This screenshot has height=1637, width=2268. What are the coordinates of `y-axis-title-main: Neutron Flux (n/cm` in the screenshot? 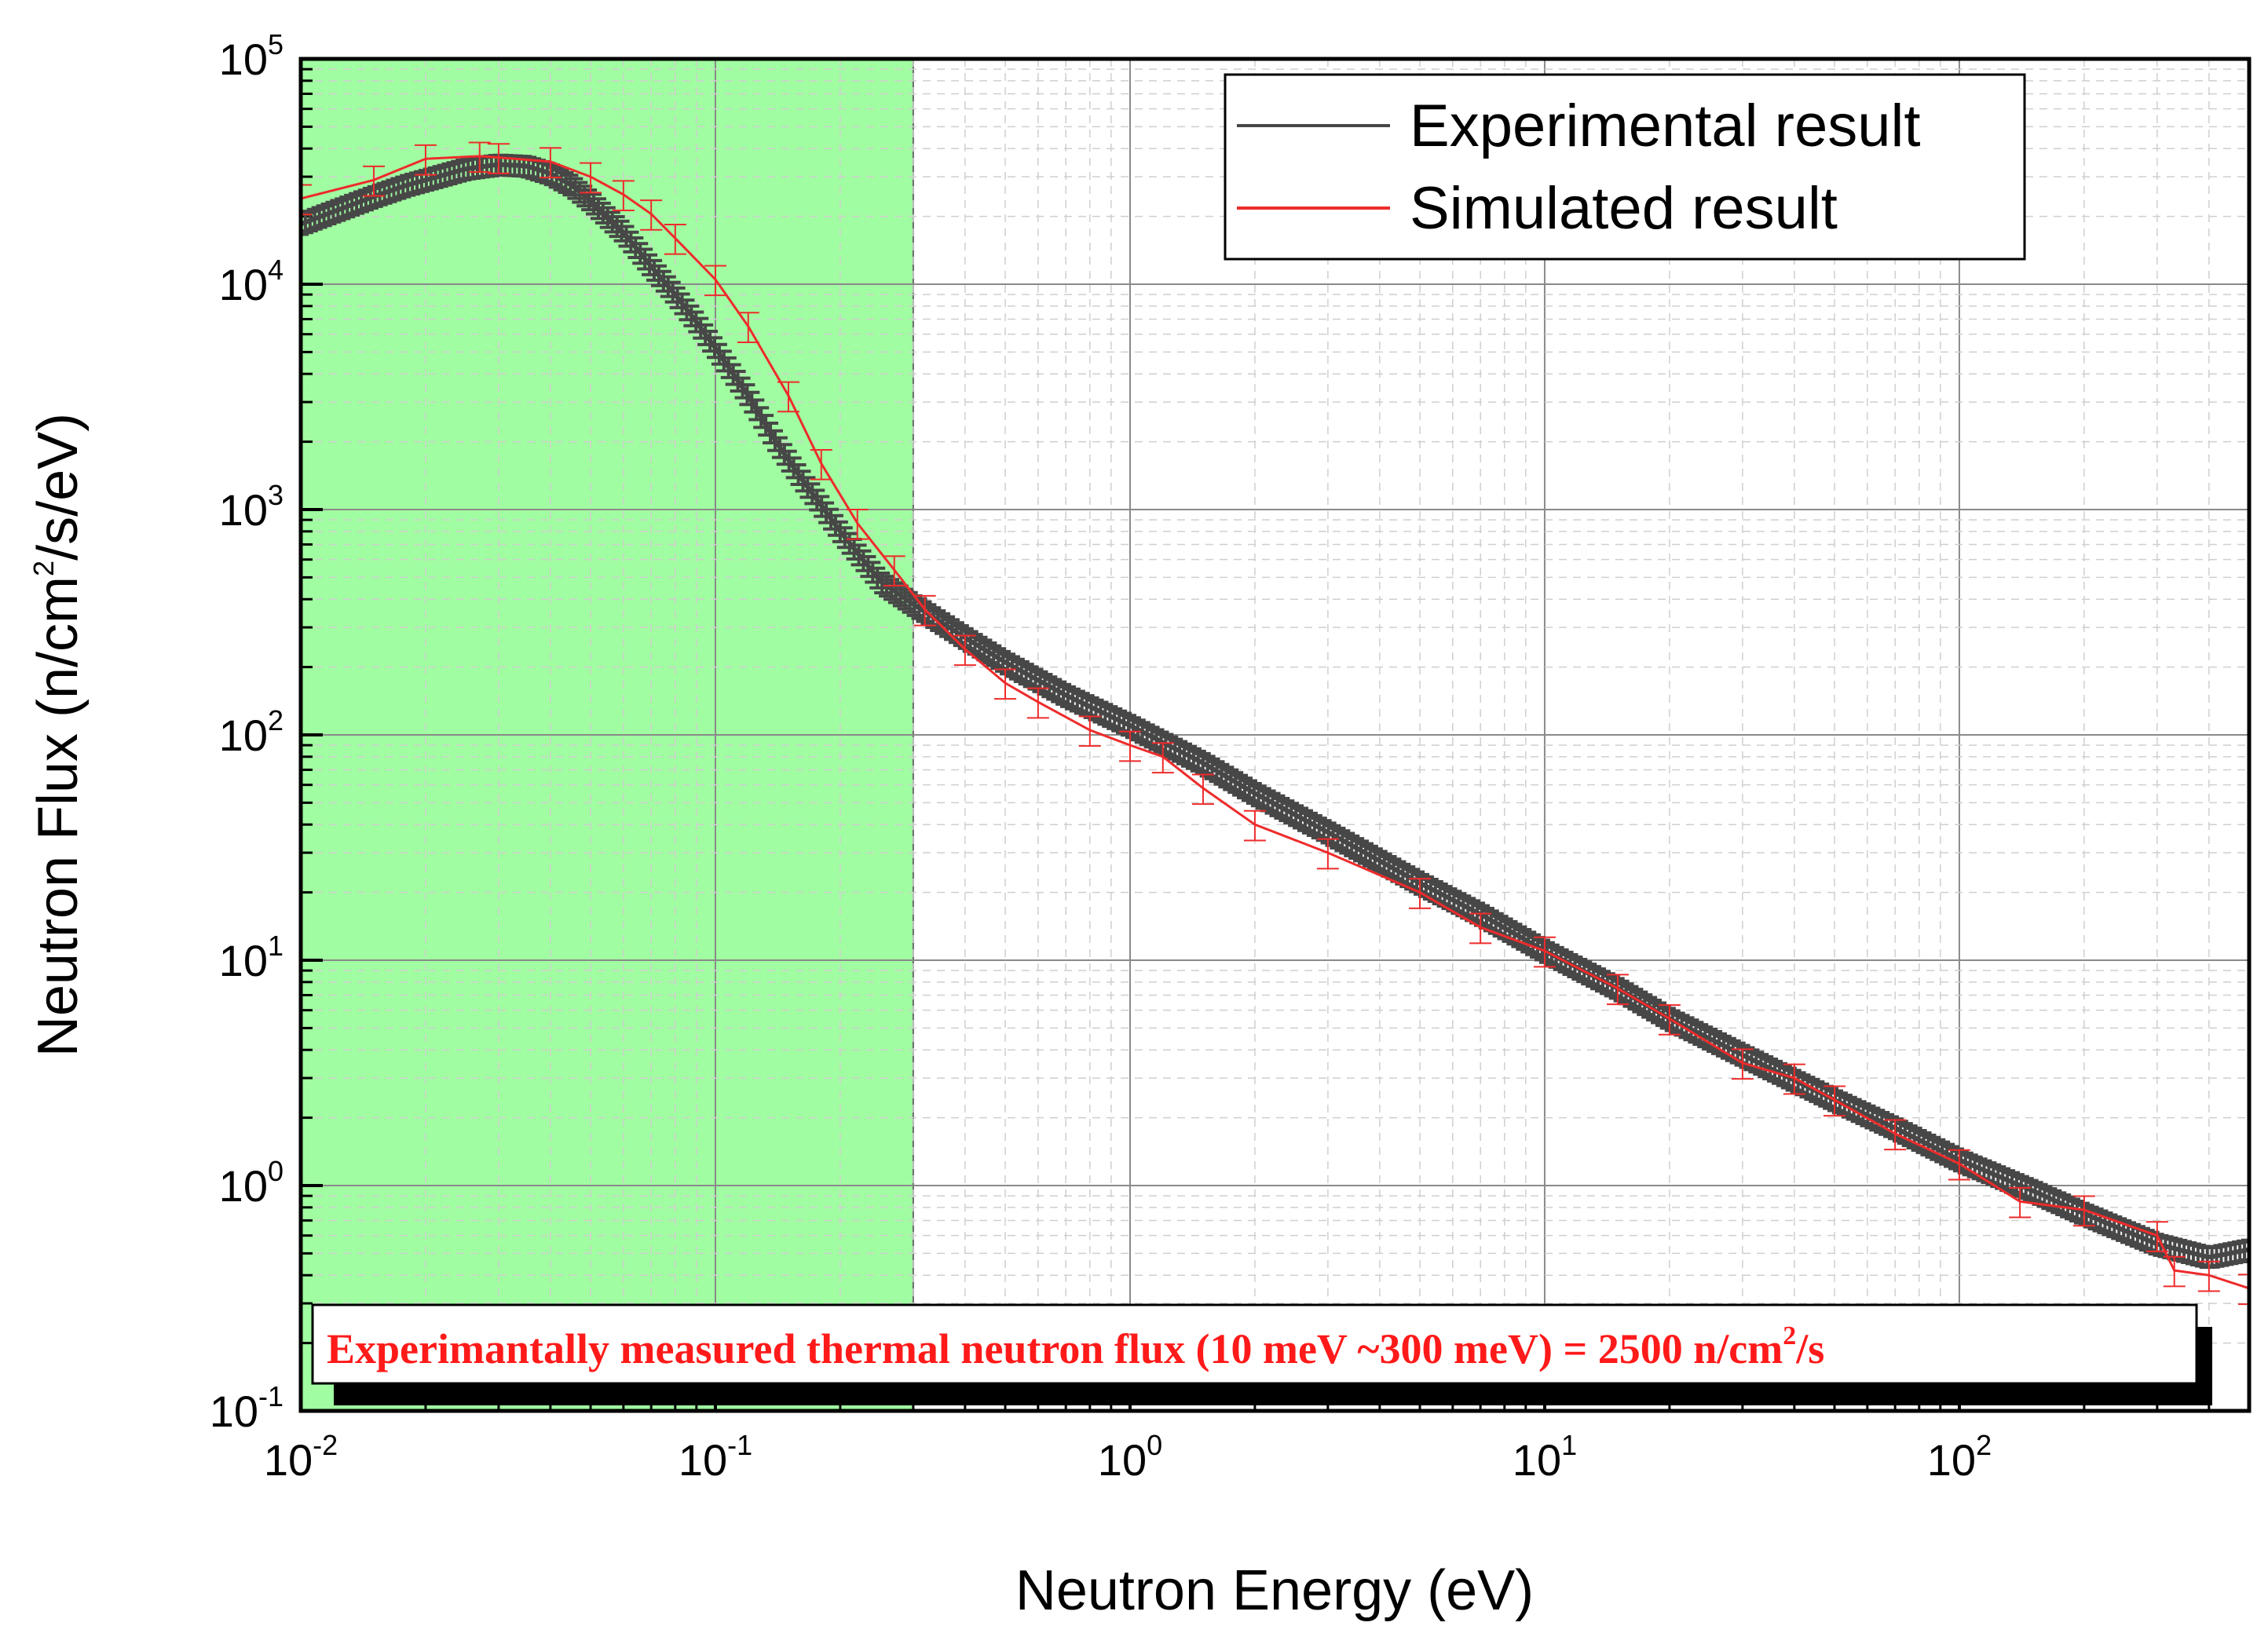 It's located at (59, 816).